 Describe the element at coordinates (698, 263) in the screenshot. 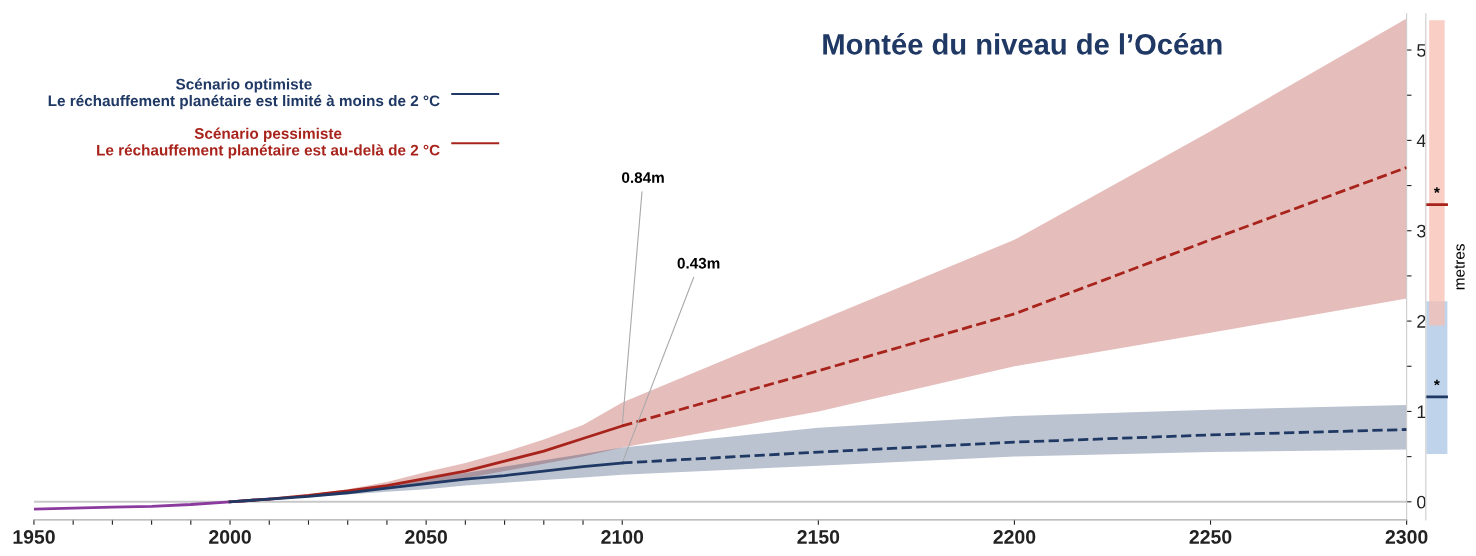

I see `annotation: 0.43m` at that location.